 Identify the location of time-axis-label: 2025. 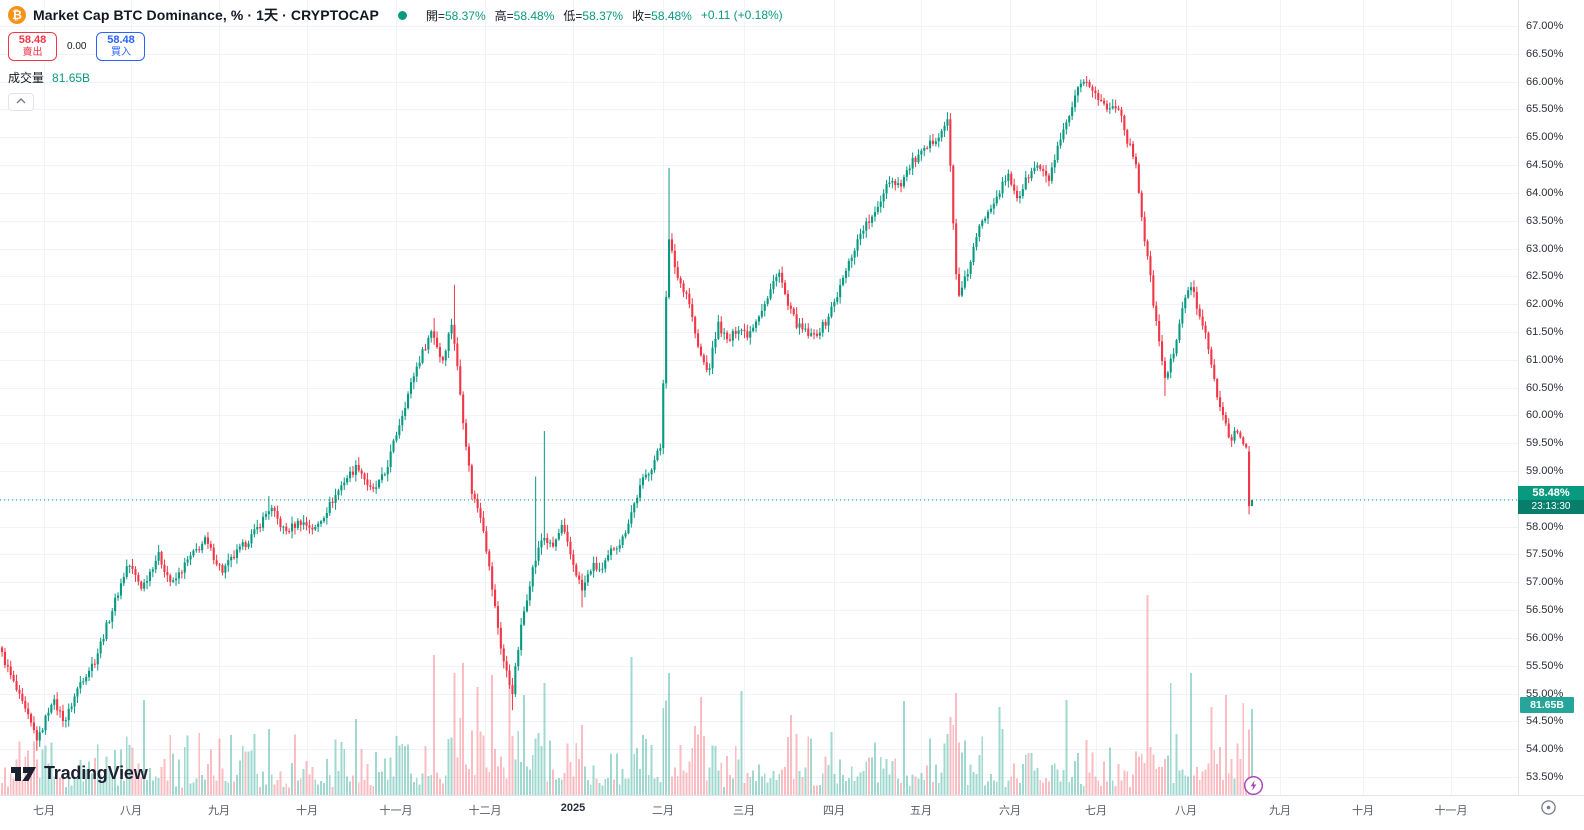
(573, 808).